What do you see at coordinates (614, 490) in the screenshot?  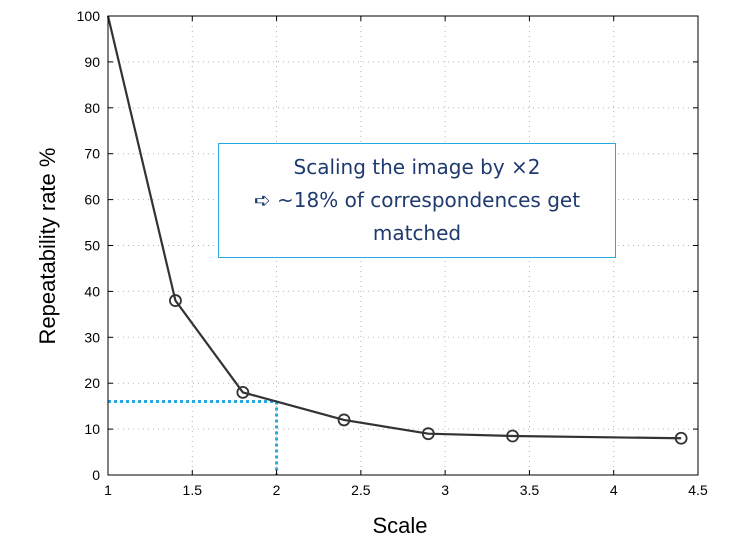 I see `x-tick-label: 4` at bounding box center [614, 490].